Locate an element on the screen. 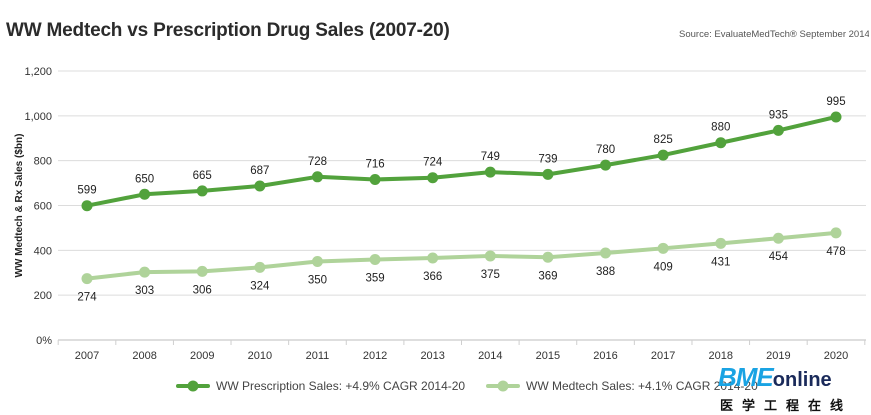 The width and height of the screenshot is (871, 415). source-note: Source: EvaluateMedTech® September 2014 is located at coordinates (774, 34).